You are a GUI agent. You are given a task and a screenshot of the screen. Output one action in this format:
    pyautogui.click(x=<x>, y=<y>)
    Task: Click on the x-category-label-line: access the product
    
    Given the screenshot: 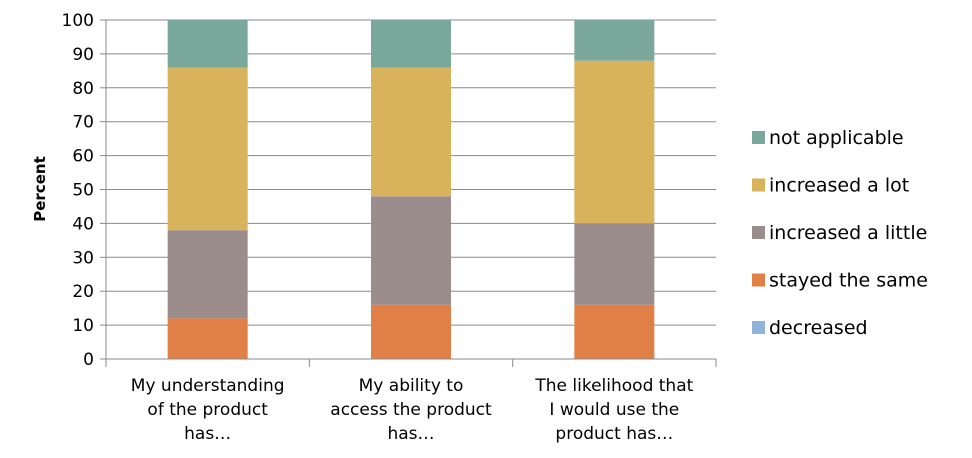 What is the action you would take?
    pyautogui.click(x=411, y=410)
    